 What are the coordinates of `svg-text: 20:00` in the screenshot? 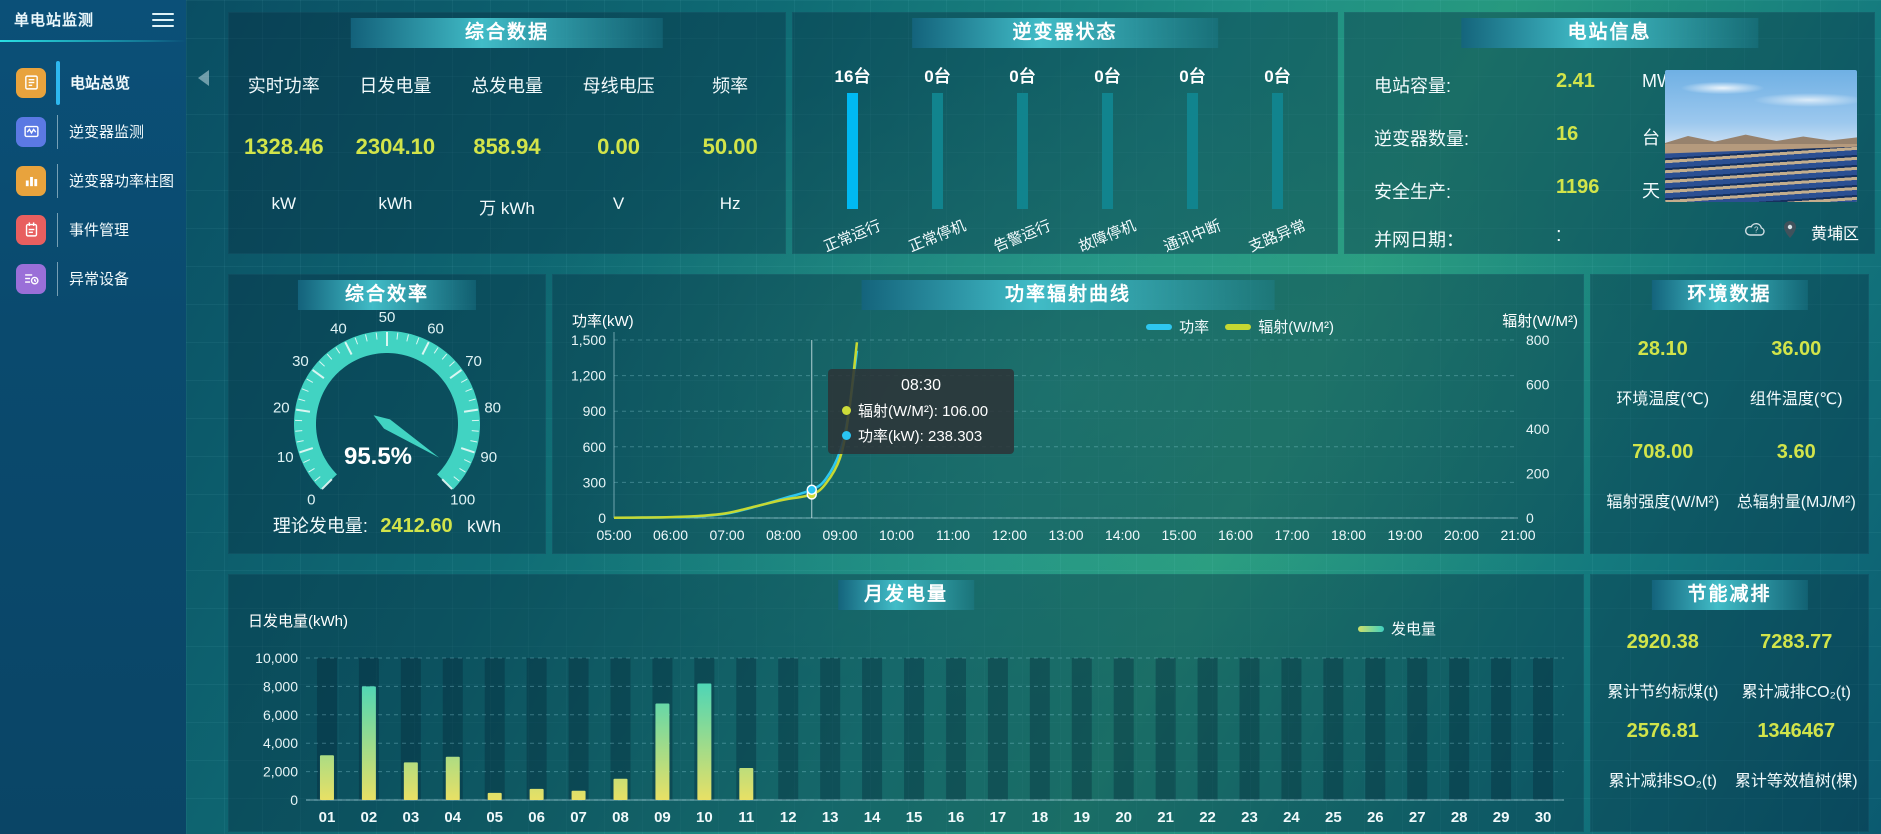 It's located at (1461, 535).